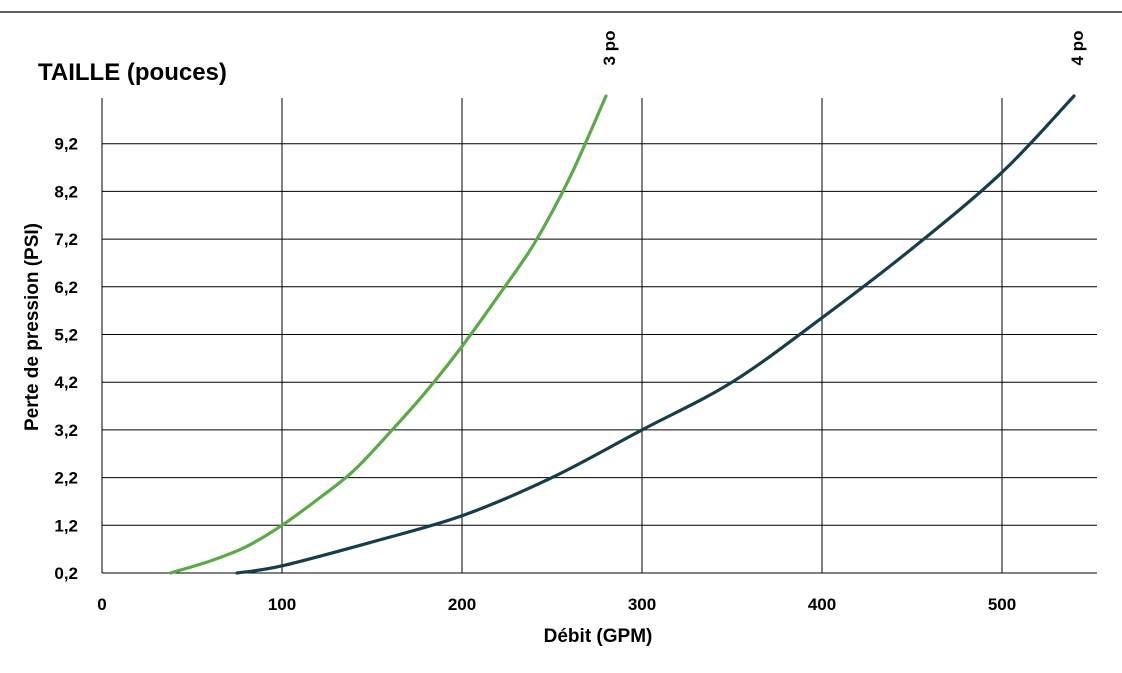 The width and height of the screenshot is (1122, 673). I want to click on x-axis-label: Débit (GPM), so click(598, 636).